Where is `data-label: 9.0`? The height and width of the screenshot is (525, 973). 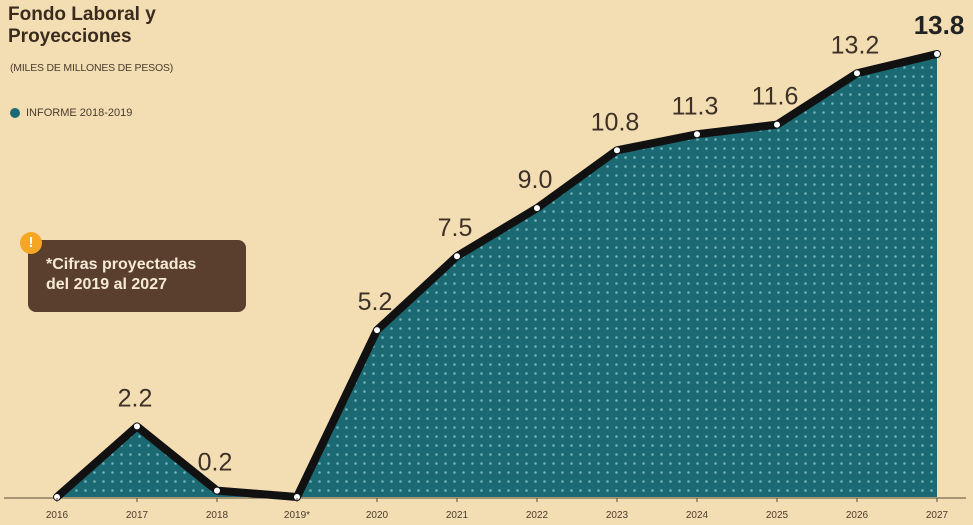 data-label: 9.0 is located at coordinates (535, 180).